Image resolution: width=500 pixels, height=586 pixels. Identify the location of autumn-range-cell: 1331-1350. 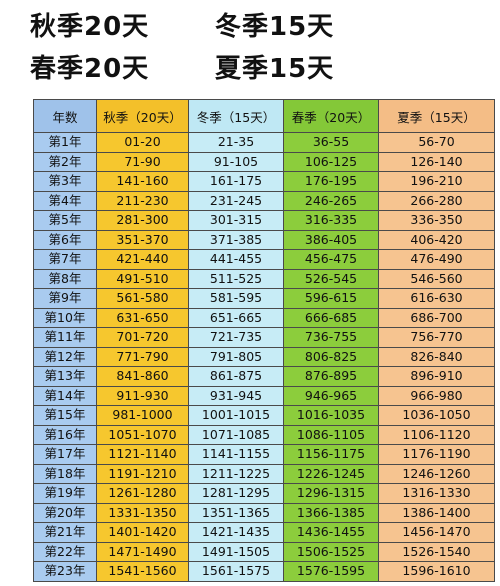
(142, 512).